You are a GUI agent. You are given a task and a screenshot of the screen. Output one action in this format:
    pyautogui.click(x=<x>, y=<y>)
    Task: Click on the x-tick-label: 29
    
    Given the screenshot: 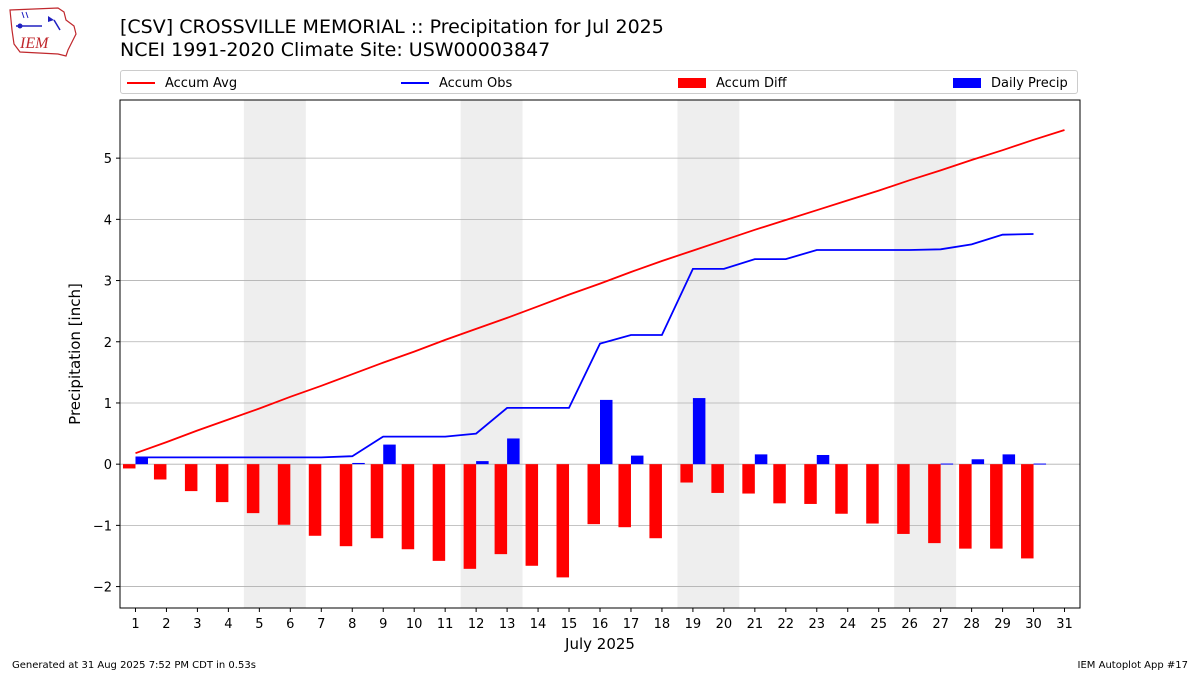 What is the action you would take?
    pyautogui.click(x=1002, y=624)
    